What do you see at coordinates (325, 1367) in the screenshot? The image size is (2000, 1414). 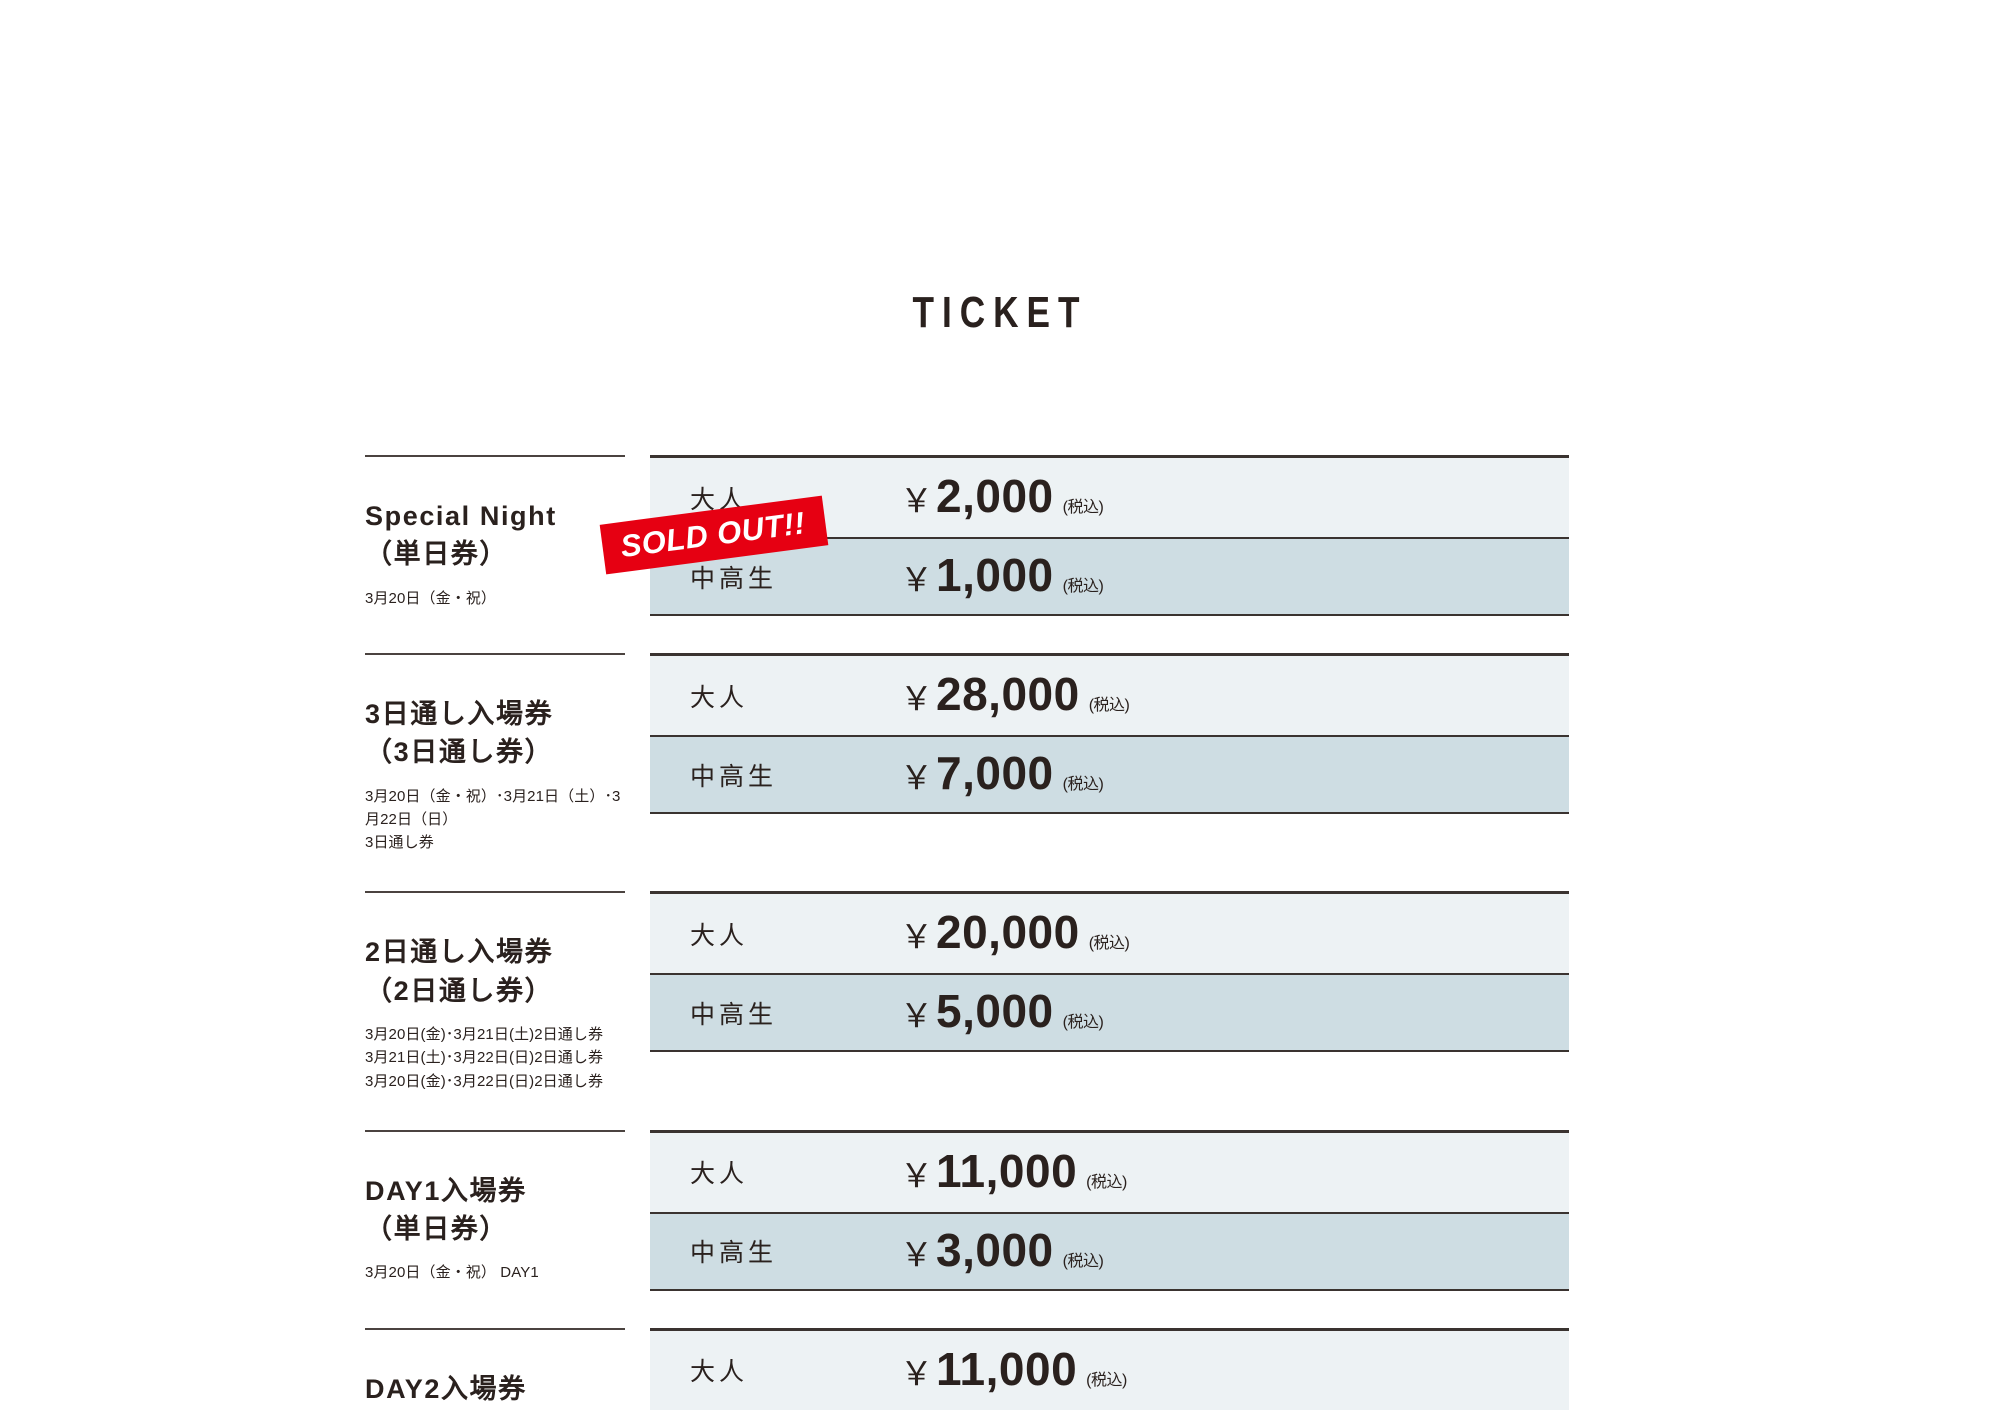 I see `ticket-info: DAY2入場券` at bounding box center [325, 1367].